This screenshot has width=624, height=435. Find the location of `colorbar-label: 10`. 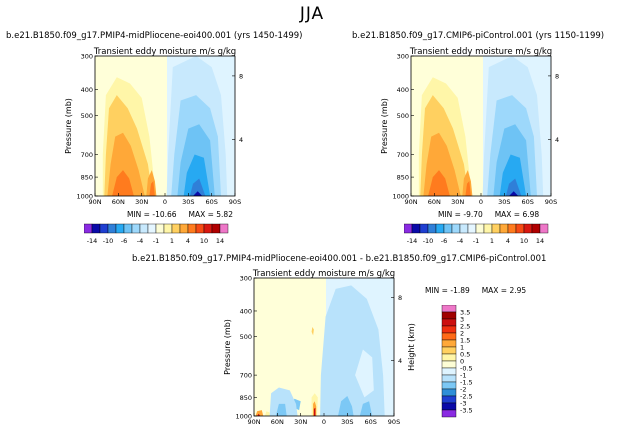

colorbar-label: 10 is located at coordinates (524, 241).